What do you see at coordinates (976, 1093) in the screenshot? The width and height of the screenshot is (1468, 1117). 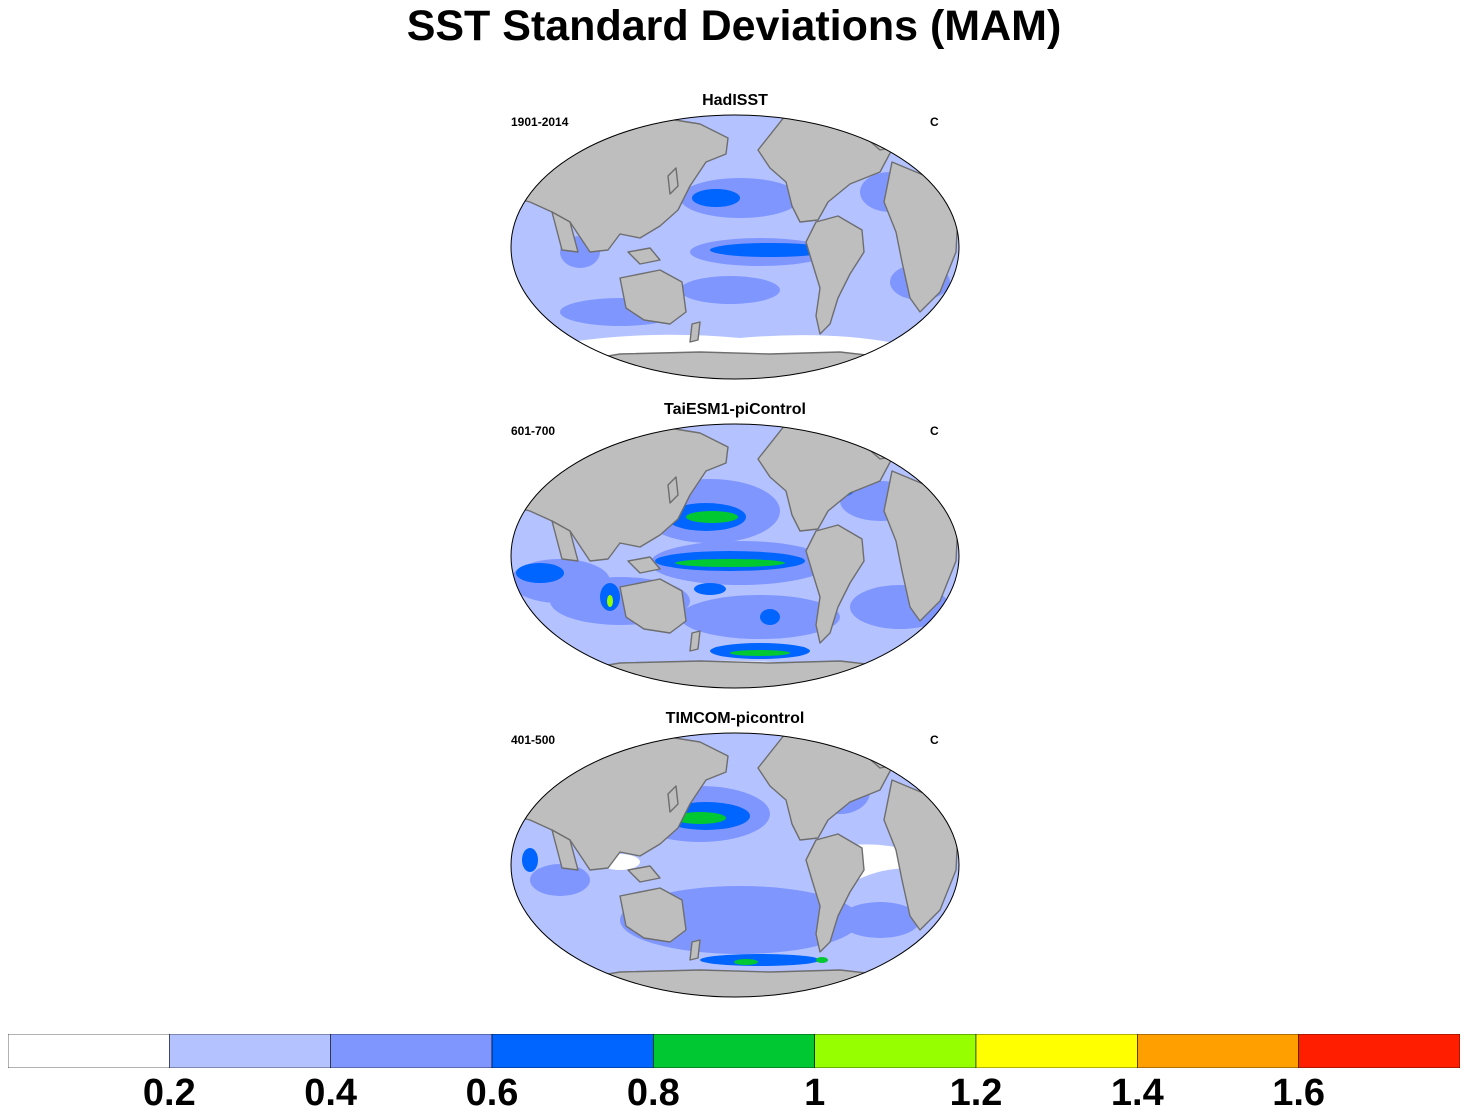 I see `colorbar-tick-label: 1.2` at bounding box center [976, 1093].